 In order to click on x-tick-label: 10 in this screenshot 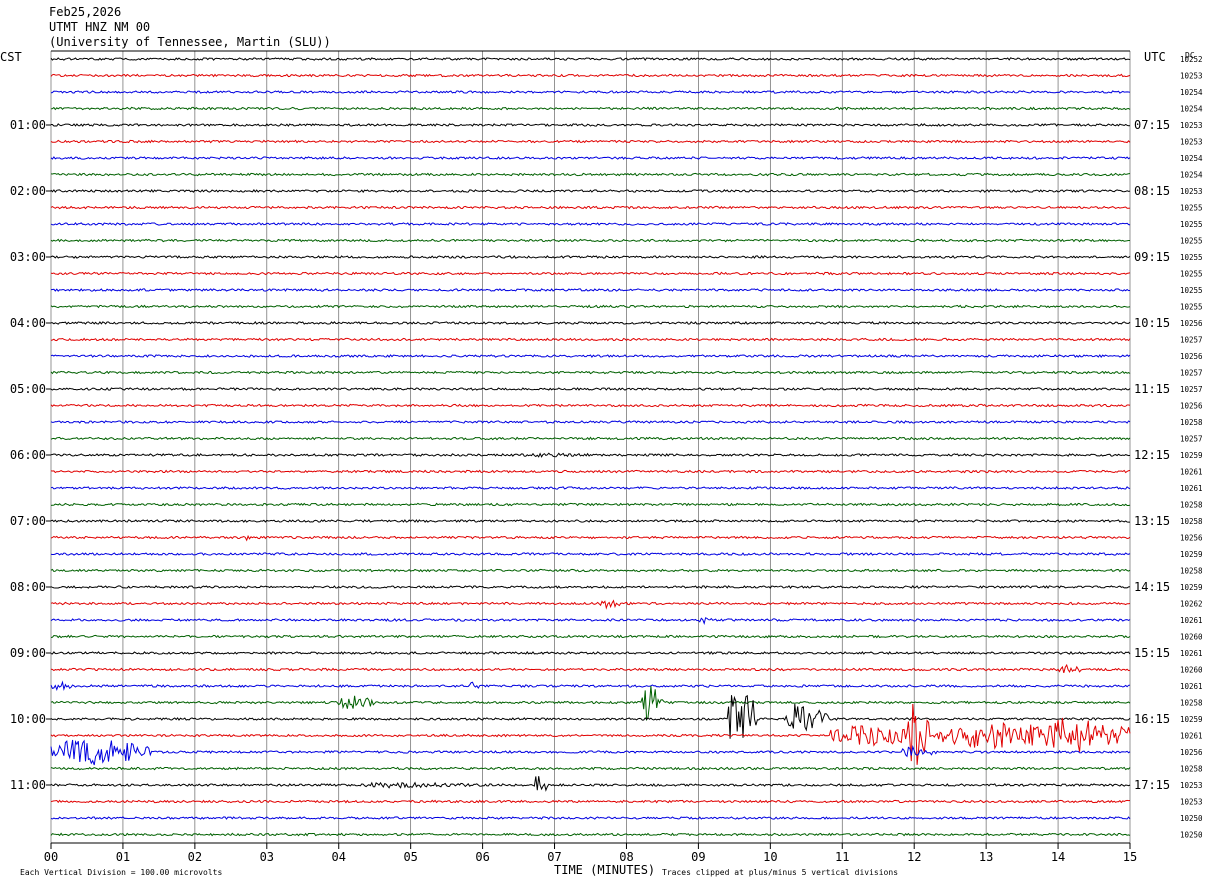, I will do `click(770, 857)`.